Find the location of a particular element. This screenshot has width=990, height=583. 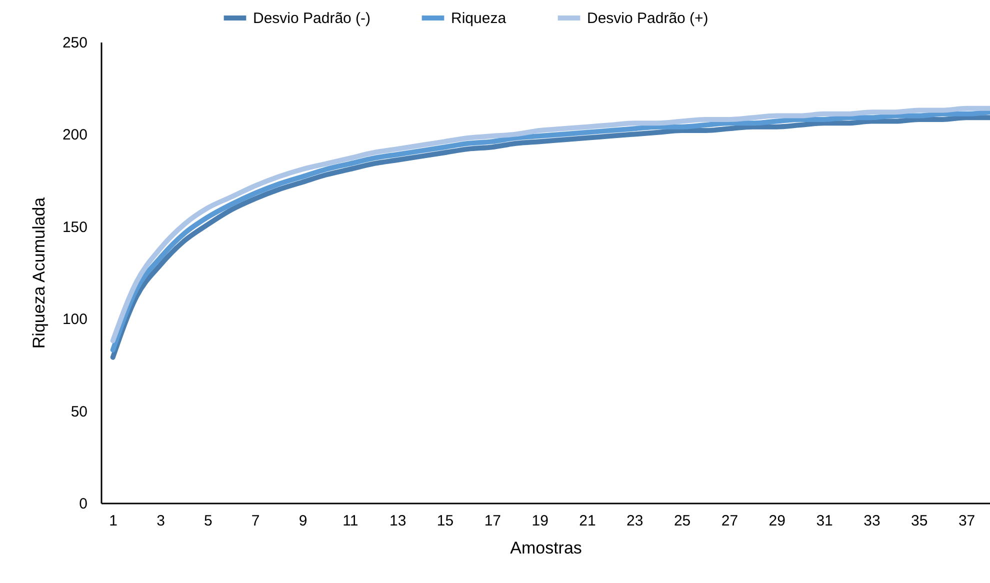

y-axis-title: Riqueza Acumulada is located at coordinates (38, 272).